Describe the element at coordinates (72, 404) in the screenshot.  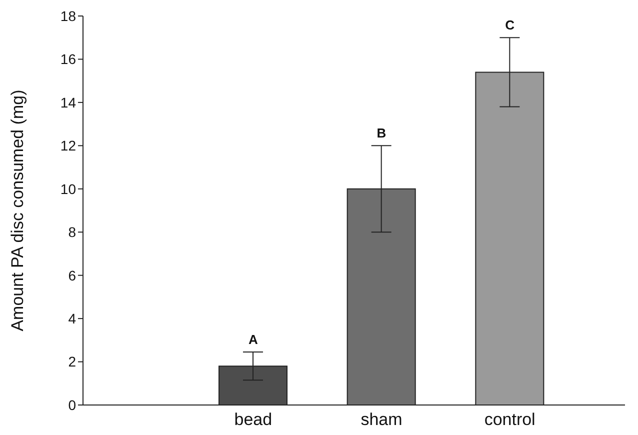
I see `y-tick-label: 0` at that location.